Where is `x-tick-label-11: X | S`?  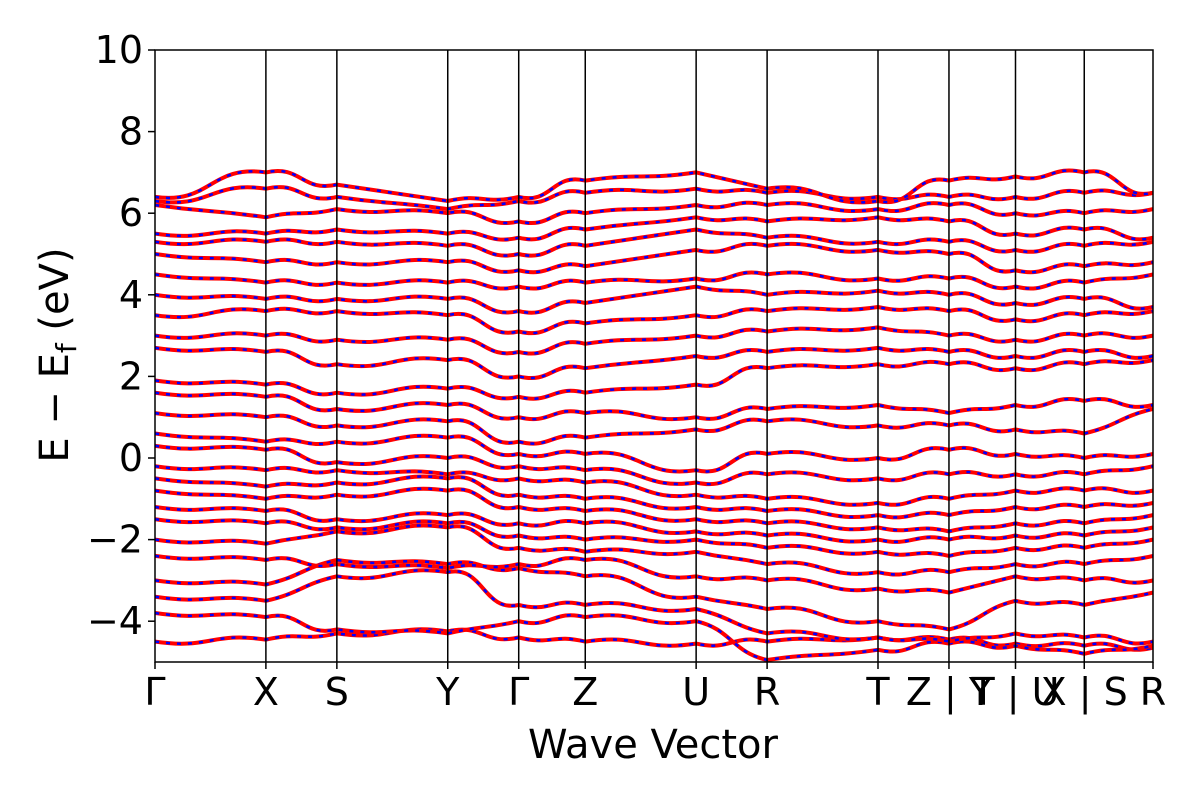
x-tick-label-11: X | S is located at coordinates (1084, 692).